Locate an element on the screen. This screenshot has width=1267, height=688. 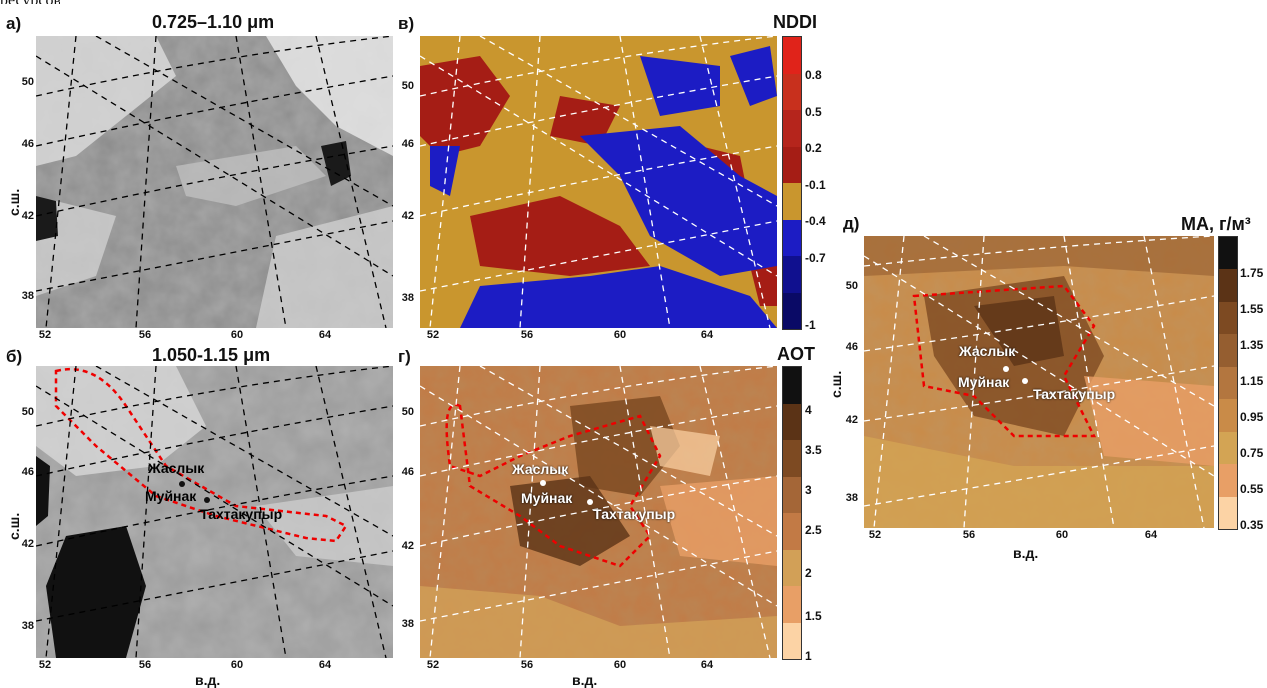
panel-a-lon-64: 64 is located at coordinates (325, 335).